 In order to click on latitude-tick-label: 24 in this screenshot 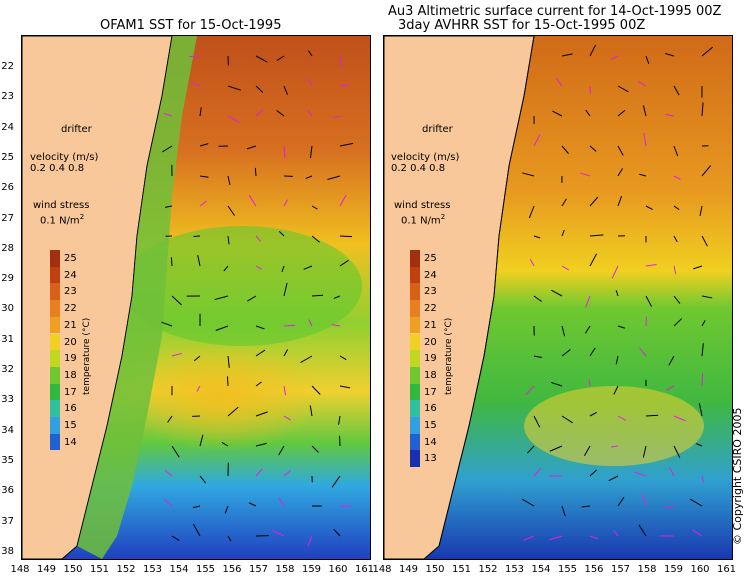, I will do `click(7, 127)`.